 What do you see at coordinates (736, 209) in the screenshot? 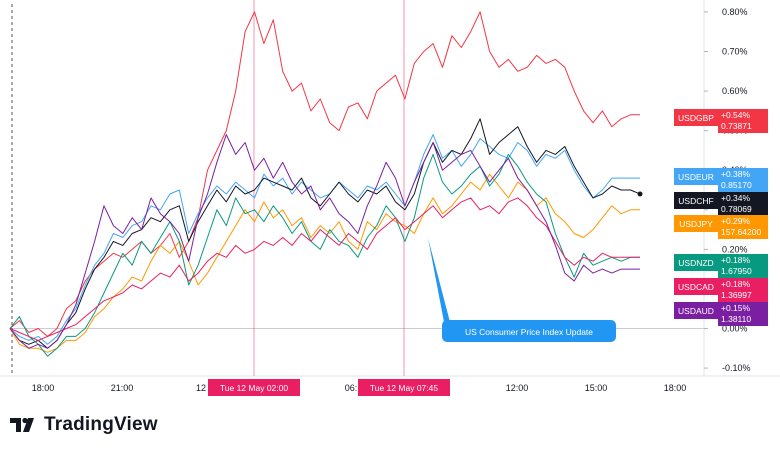
I see `series-tag-price: 0.78069` at bounding box center [736, 209].